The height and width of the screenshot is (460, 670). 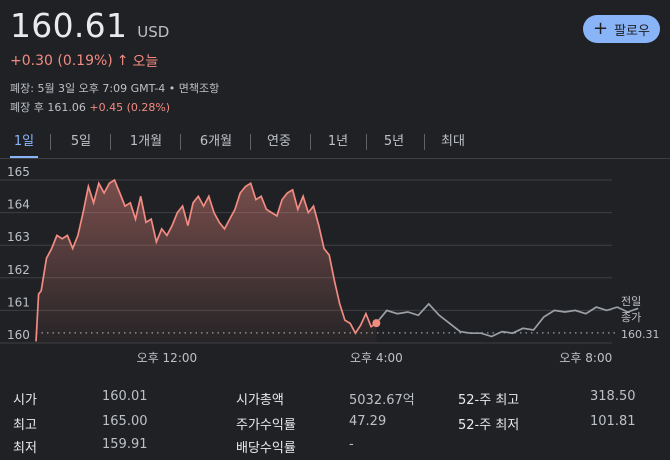 What do you see at coordinates (640, 334) in the screenshot?
I see `prev-close-value: 160.31` at bounding box center [640, 334].